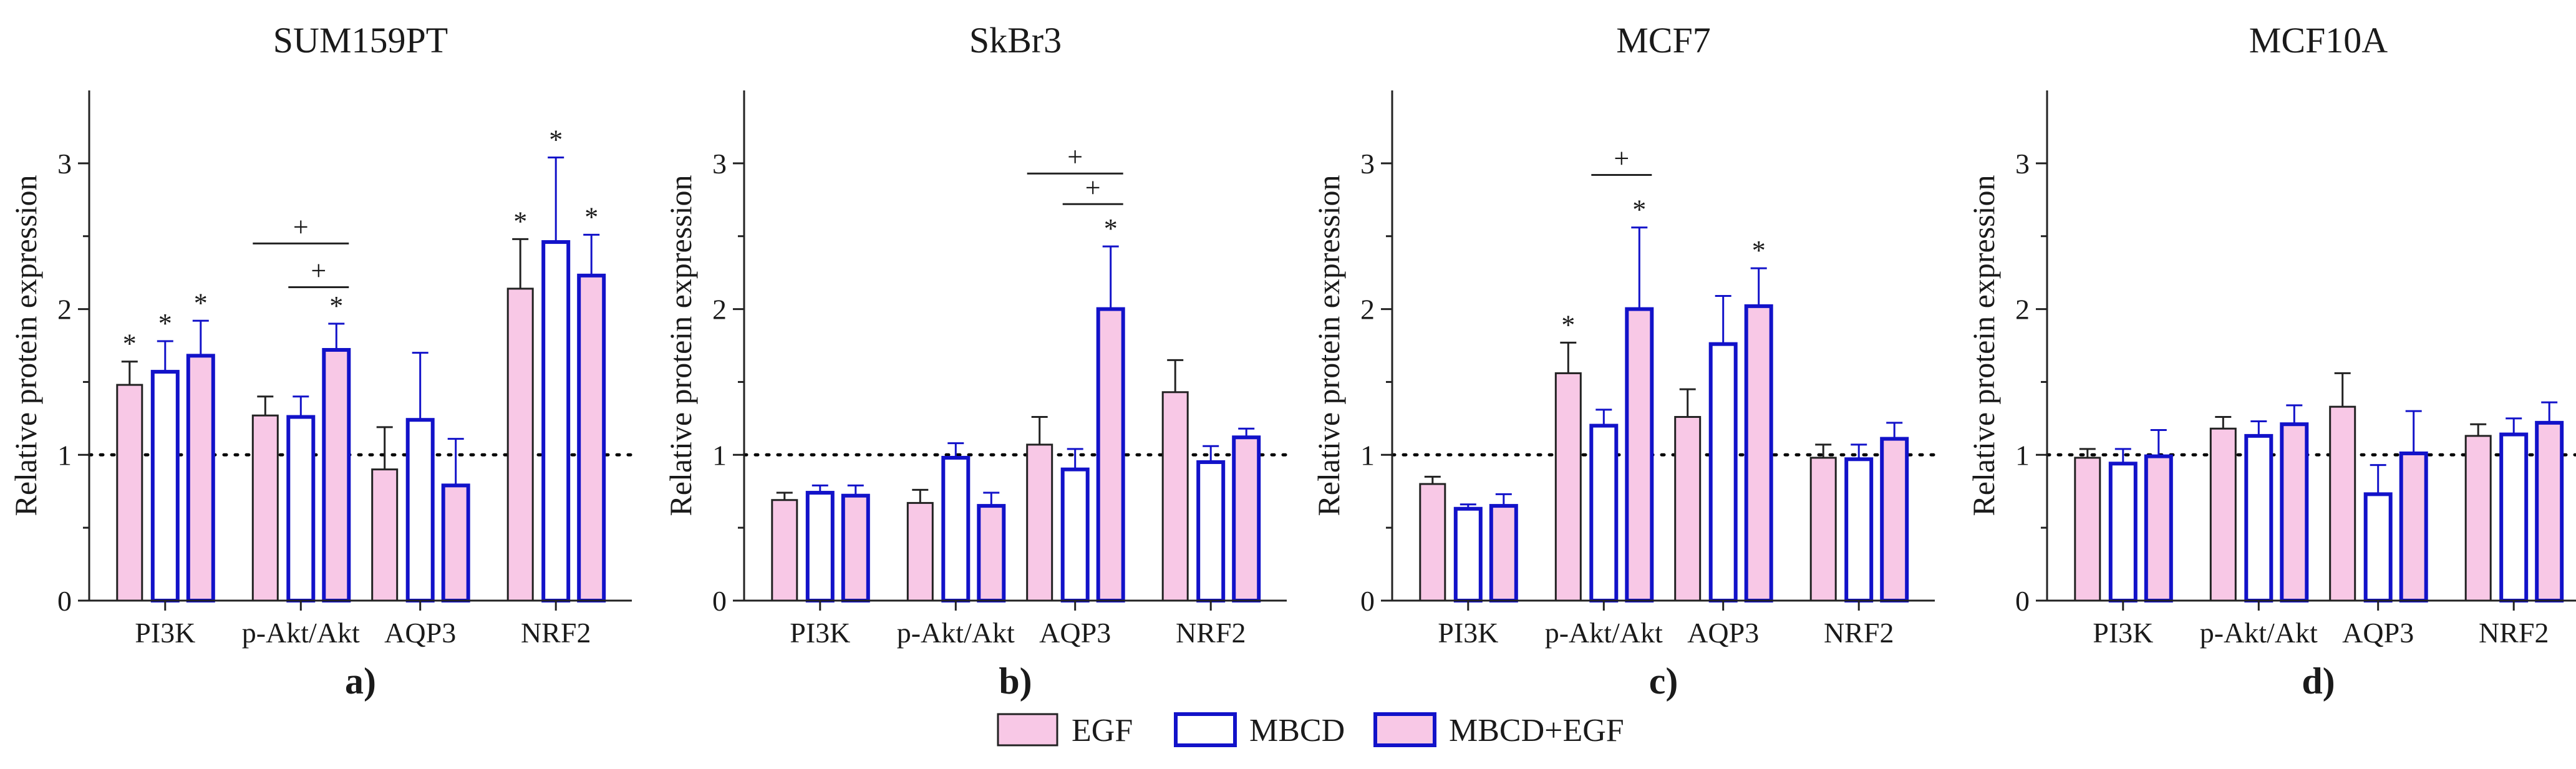  What do you see at coordinates (1536, 731) in the screenshot?
I see `legend-label: MBCD+EGF` at bounding box center [1536, 731].